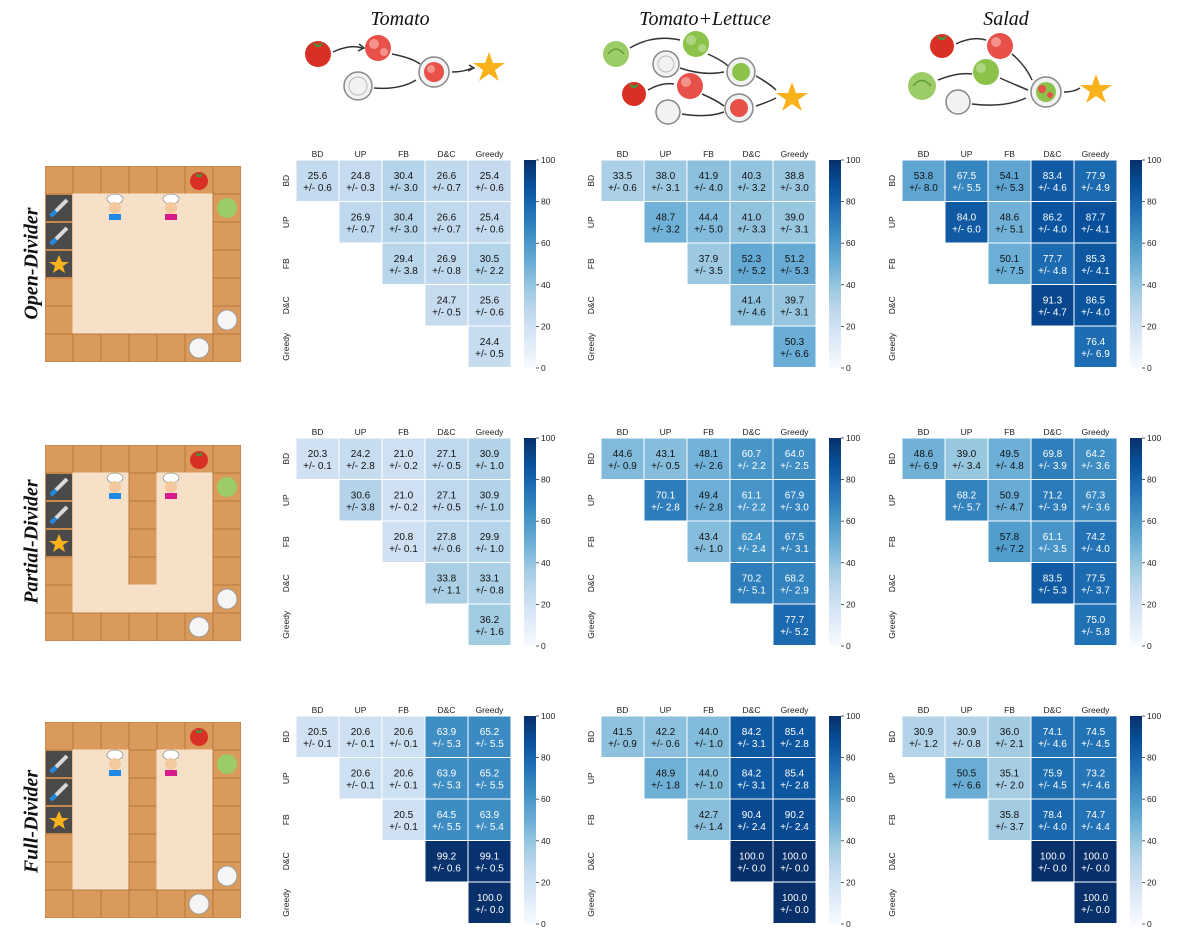 The height and width of the screenshot is (948, 1181). Describe the element at coordinates (1053, 454) in the screenshot. I see `cell-value-label: 69.8` at that location.